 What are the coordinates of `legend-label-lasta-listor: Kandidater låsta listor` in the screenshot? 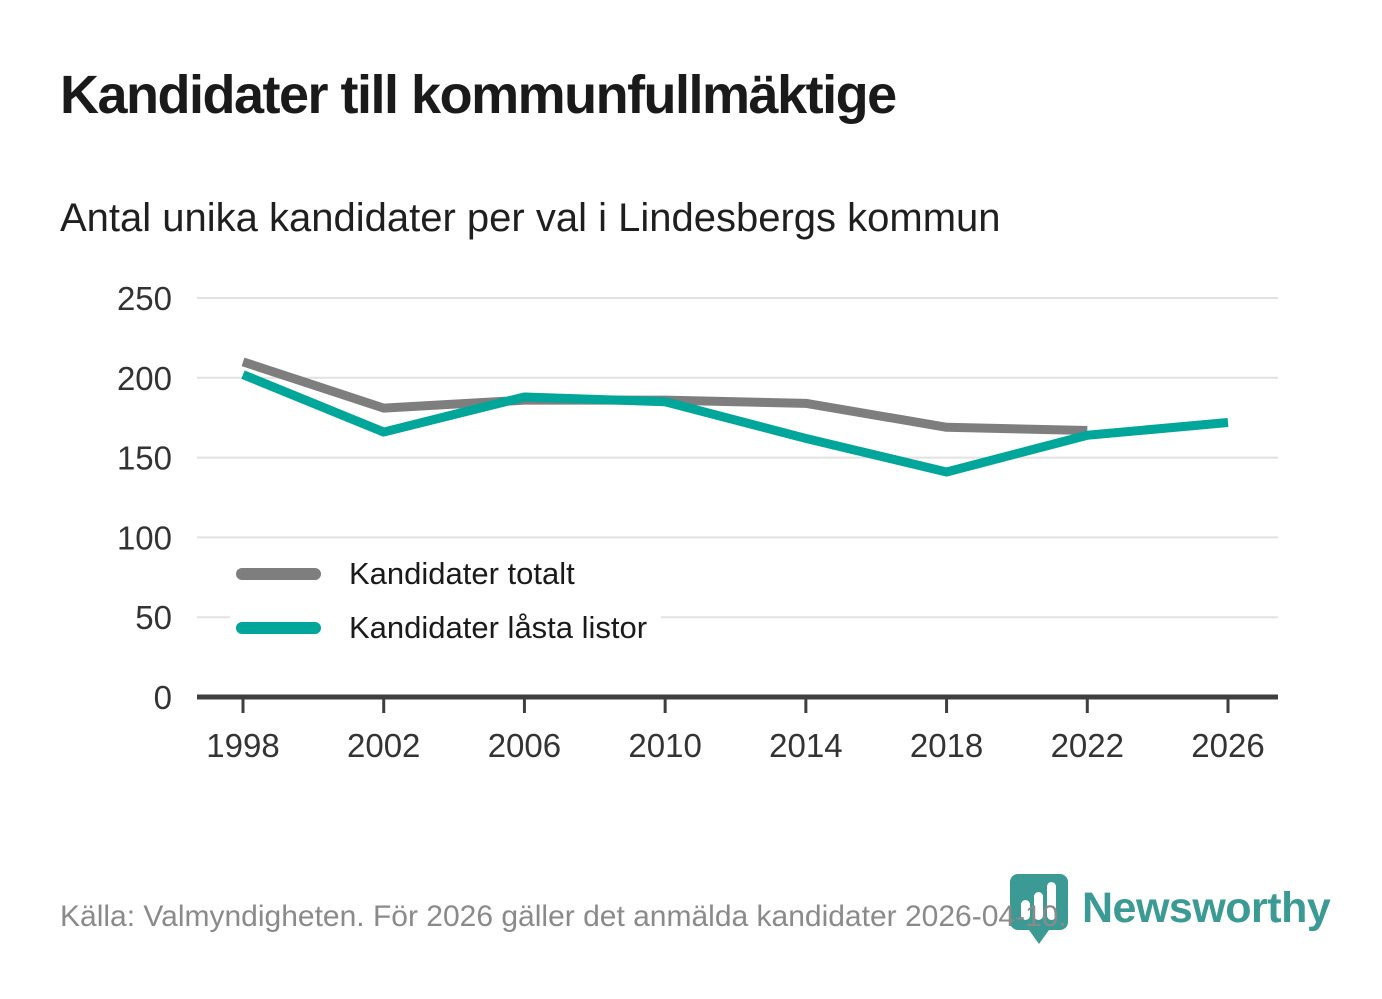 It's located at (498, 627).